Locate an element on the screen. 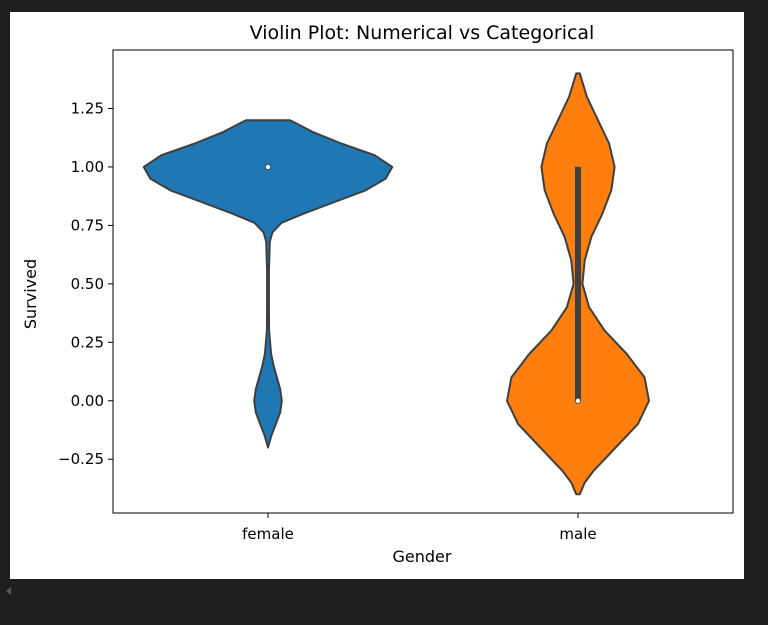 This screenshot has height=625, width=768. y-tick-label: 0.50 is located at coordinates (87, 284).